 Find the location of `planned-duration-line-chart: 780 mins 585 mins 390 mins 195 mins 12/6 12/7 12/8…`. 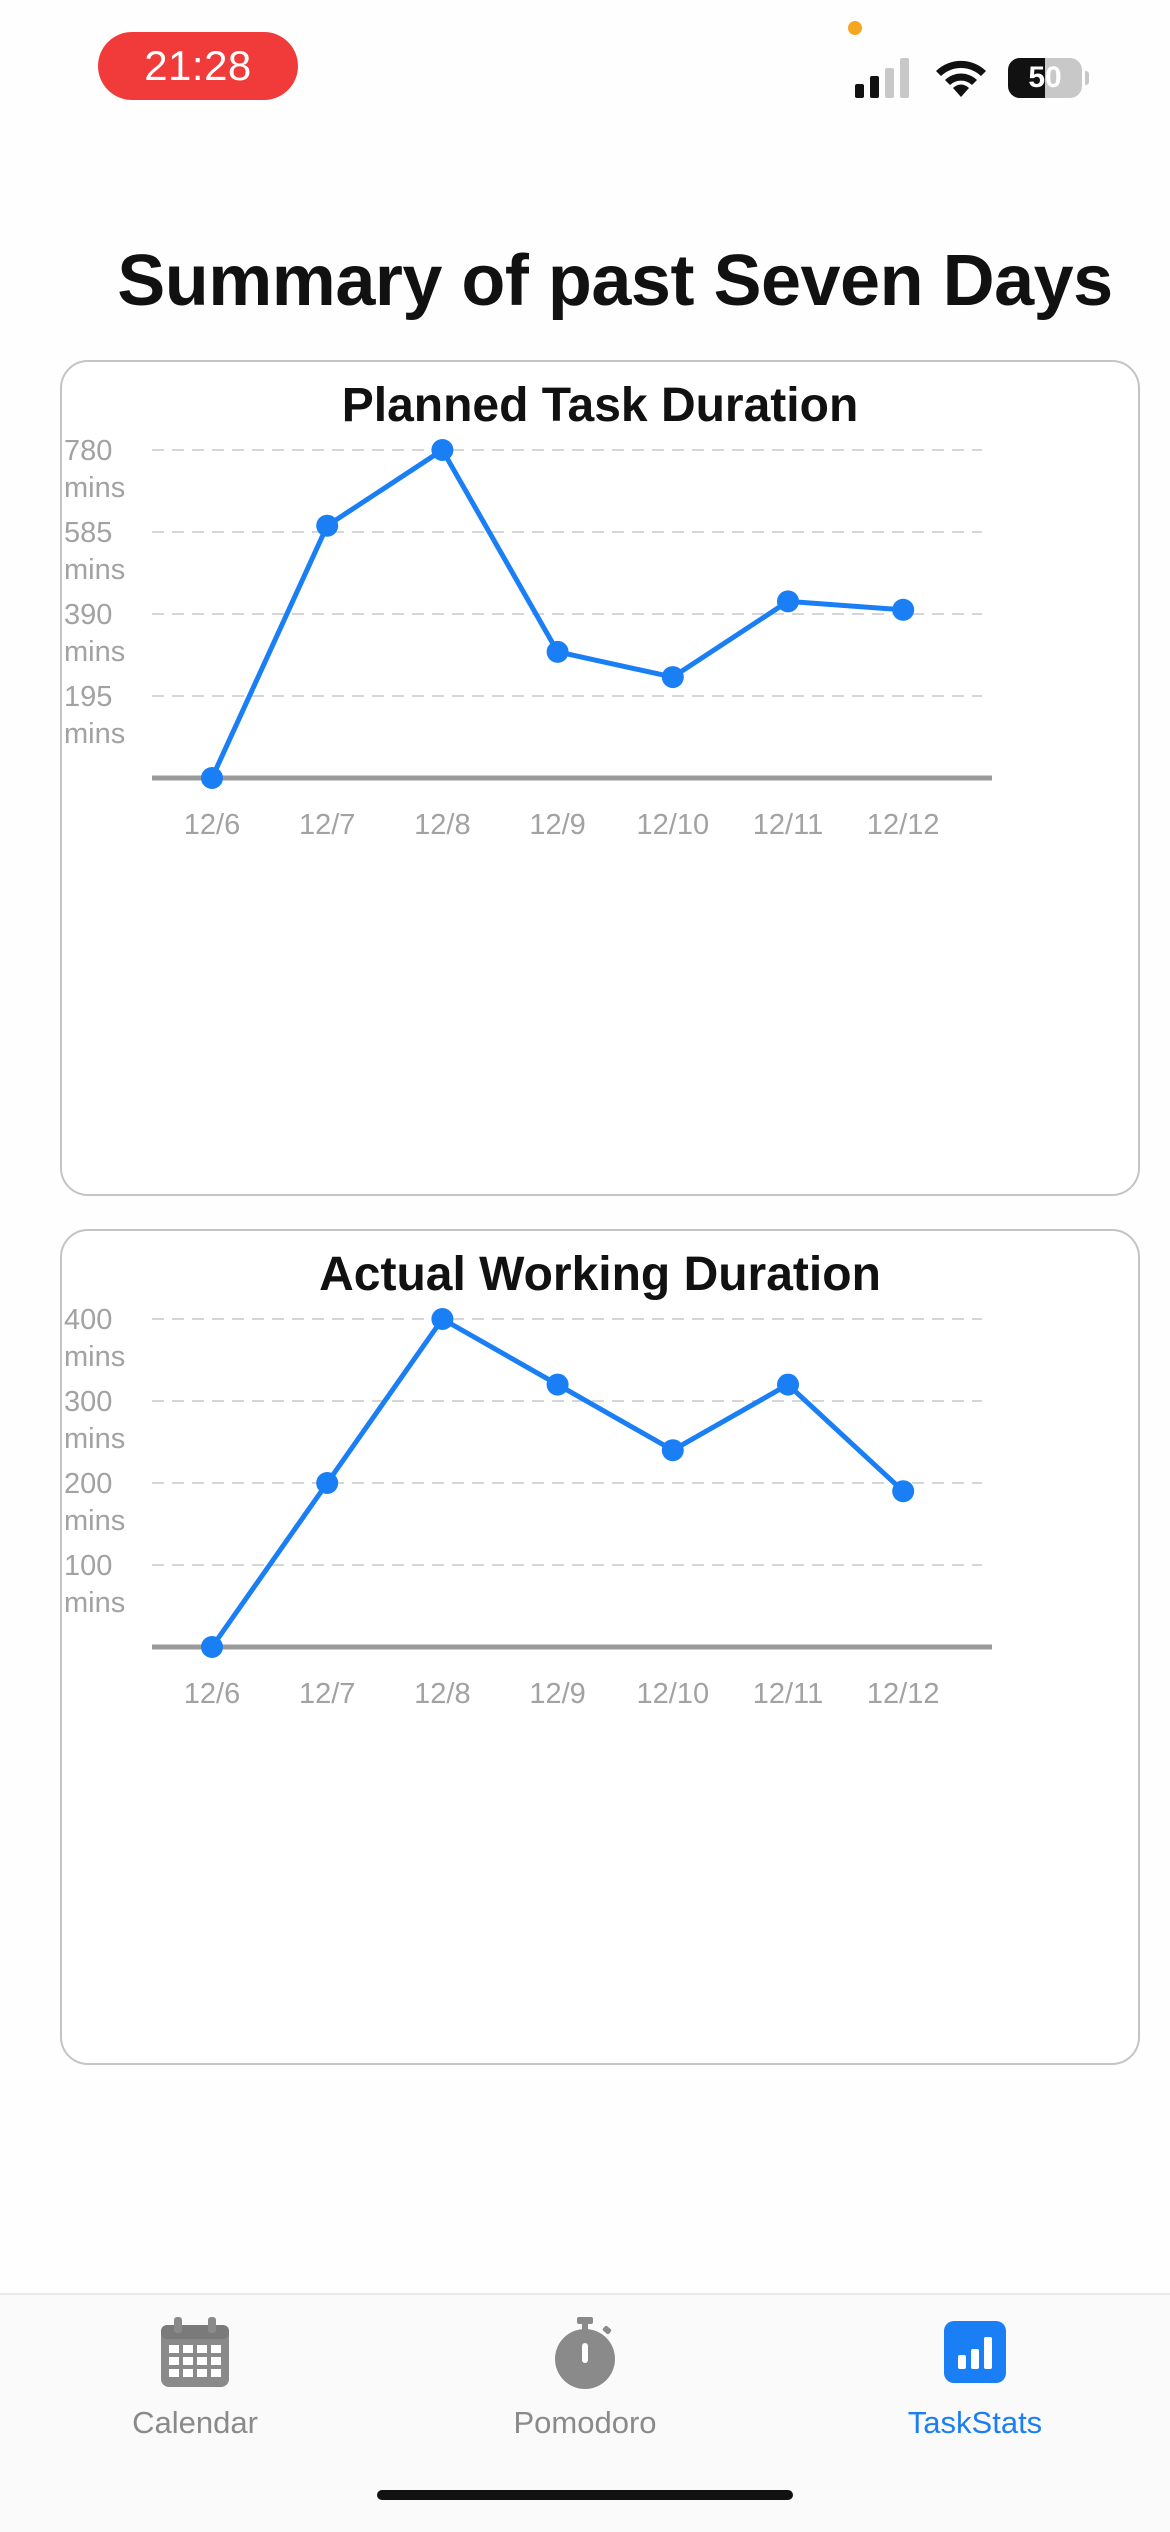

planned-duration-line-chart: 780 mins 585 mins 390 mins 195 mins 12/6 12/7 12/8… is located at coordinates (528, 638).